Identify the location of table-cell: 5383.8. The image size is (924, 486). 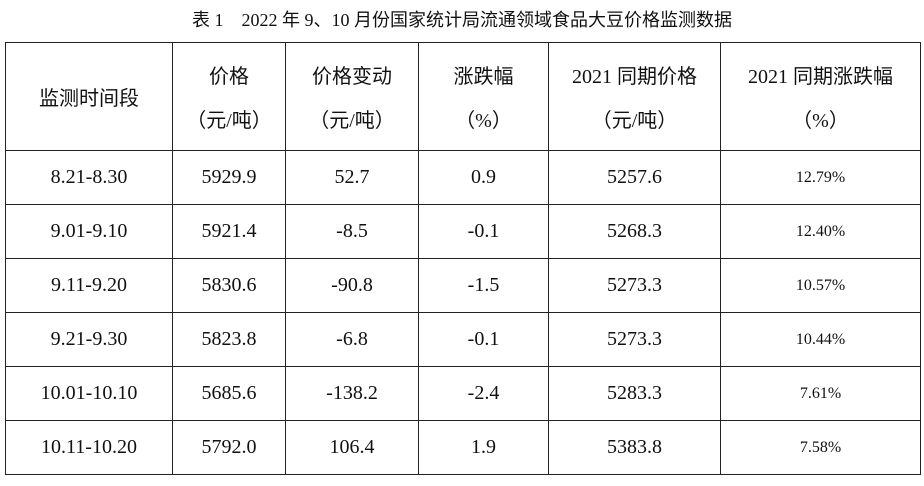
(634, 447).